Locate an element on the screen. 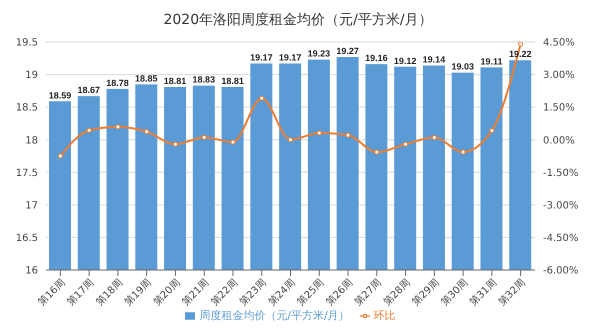  data-label: 18.78 is located at coordinates (117, 83).